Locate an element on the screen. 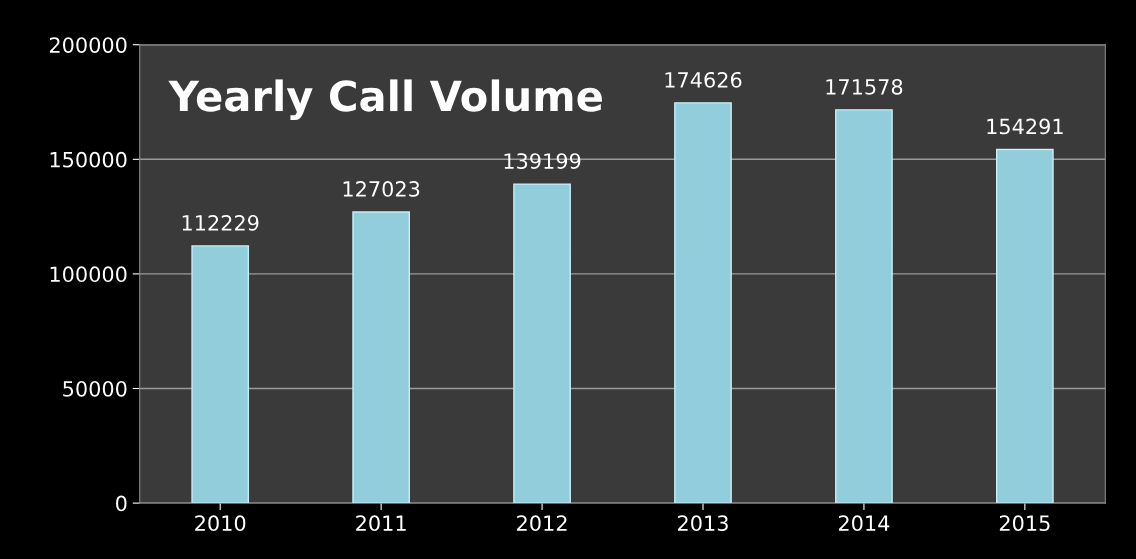 This screenshot has height=559, width=1136. data-label: 127023 is located at coordinates (381, 189).